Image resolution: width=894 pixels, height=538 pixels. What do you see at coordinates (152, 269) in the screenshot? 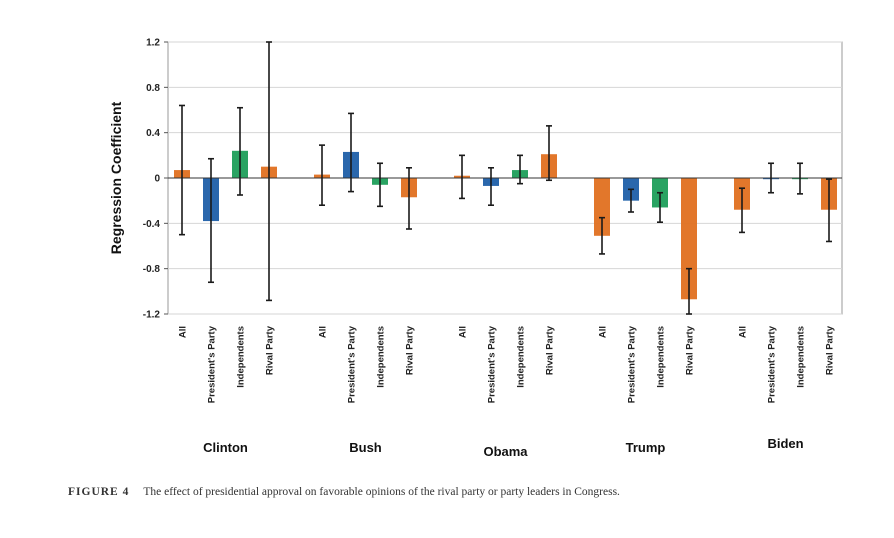
I see `y-tick-label: -0.8` at bounding box center [152, 269].